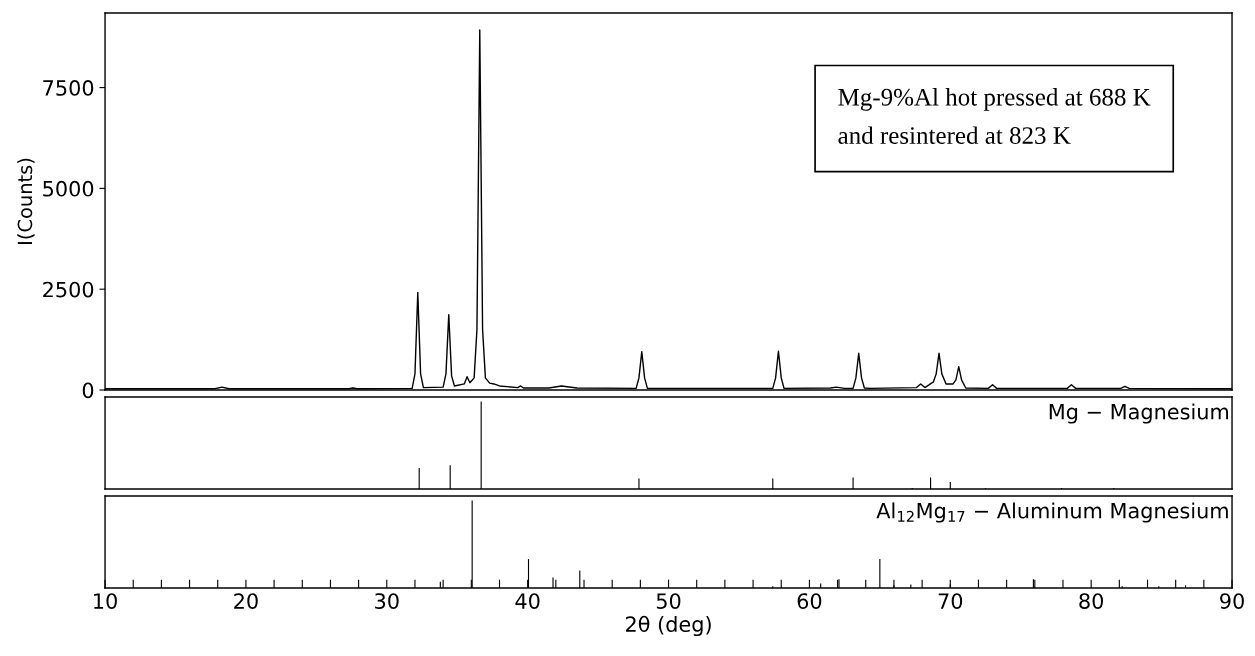  What do you see at coordinates (950, 601) in the screenshot?
I see `x-tick-label: 70` at bounding box center [950, 601].